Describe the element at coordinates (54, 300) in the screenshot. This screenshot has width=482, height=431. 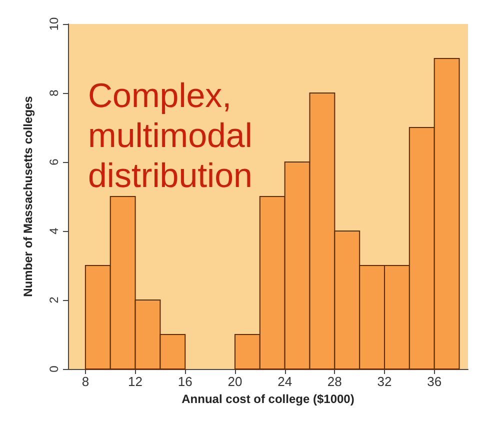
I see `y-tick-label: 2` at that location.